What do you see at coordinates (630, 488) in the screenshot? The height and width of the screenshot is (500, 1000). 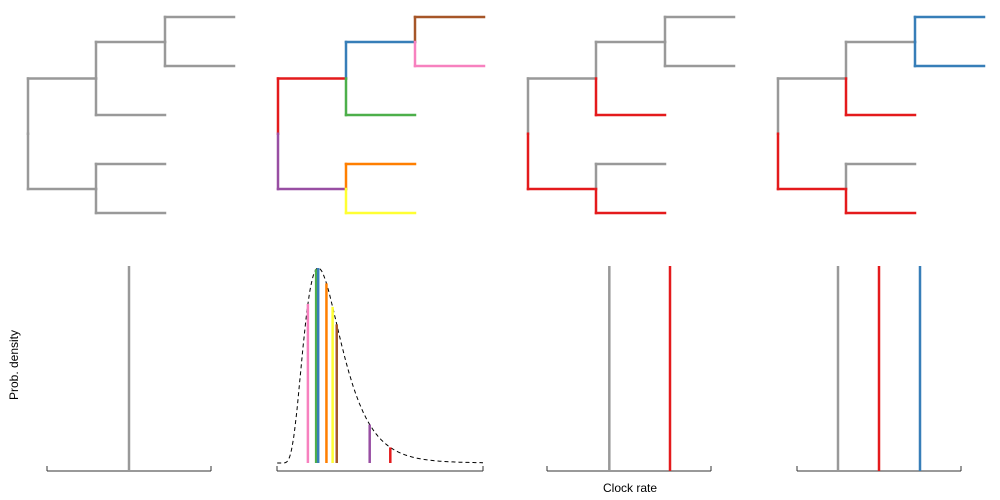 I see `x-axis-label: Clock rate` at bounding box center [630, 488].